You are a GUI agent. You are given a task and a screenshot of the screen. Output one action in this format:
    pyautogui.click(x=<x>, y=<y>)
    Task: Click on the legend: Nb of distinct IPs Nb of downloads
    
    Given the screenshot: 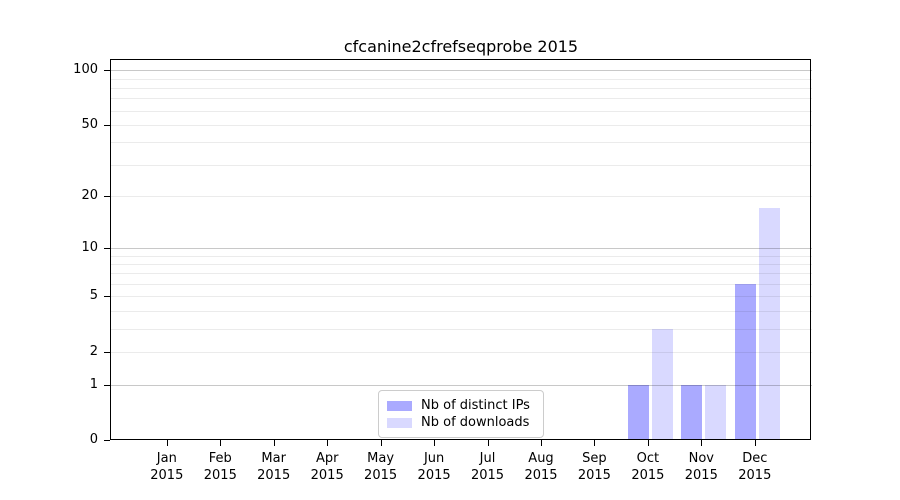 What is the action you would take?
    pyautogui.click(x=461, y=414)
    